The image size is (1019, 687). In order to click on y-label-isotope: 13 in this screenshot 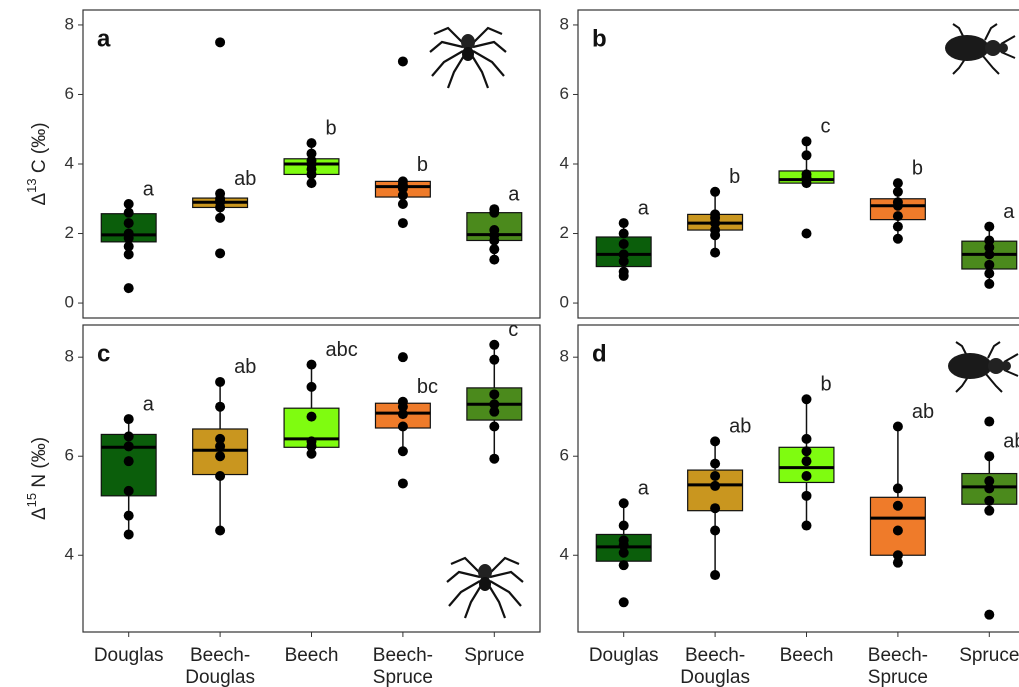, I will do `click(31, 185)`.